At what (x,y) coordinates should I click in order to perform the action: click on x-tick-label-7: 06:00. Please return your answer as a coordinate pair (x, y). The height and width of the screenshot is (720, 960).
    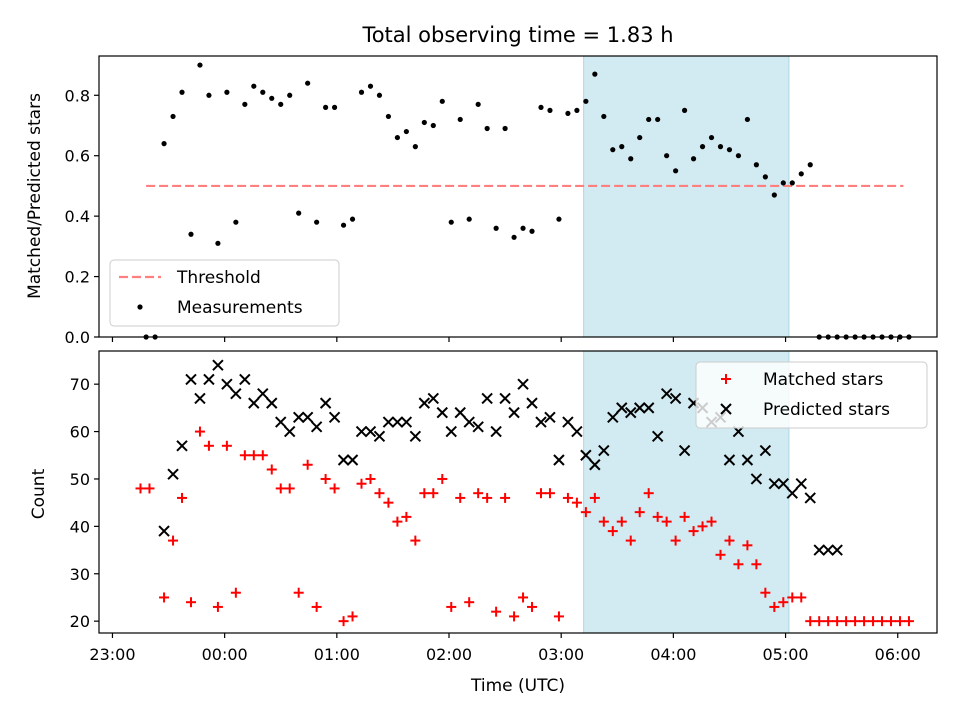
    Looking at the image, I should click on (898, 654).